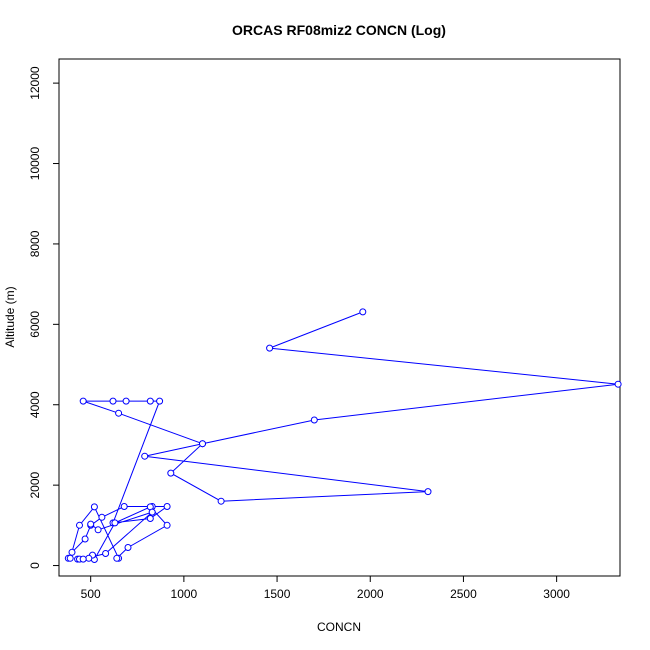 This screenshot has width=650, height=650. What do you see at coordinates (370, 594) in the screenshot?
I see `x-tick-label: 2000` at bounding box center [370, 594].